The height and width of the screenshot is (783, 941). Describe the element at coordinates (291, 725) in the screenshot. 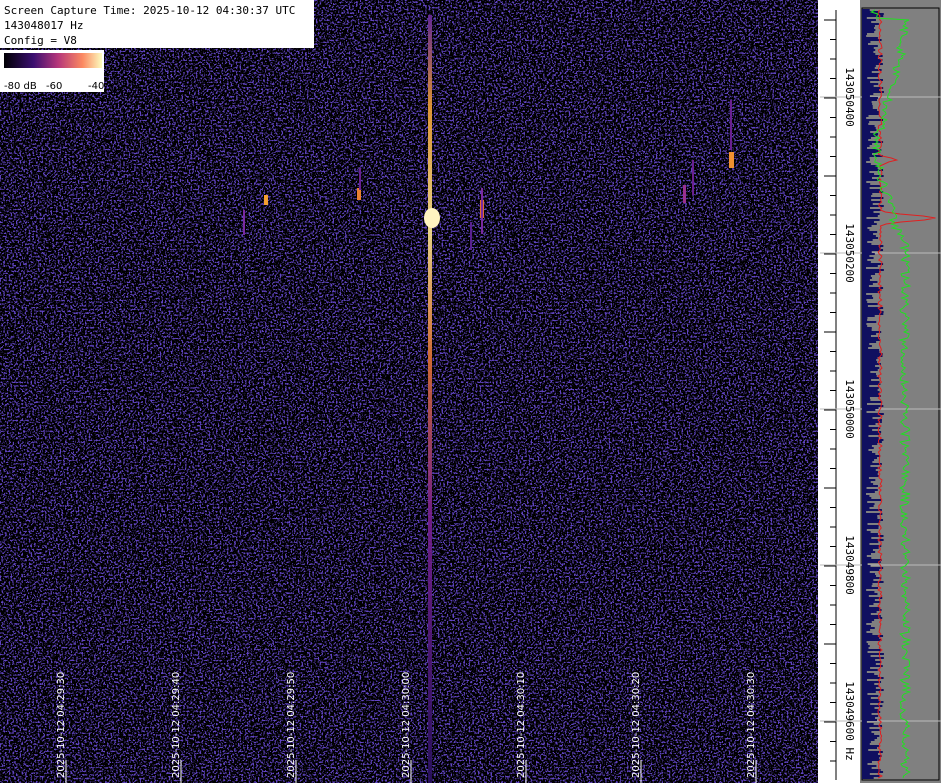

I see `time-label: 2025-10-12 04:29:50` at that location.